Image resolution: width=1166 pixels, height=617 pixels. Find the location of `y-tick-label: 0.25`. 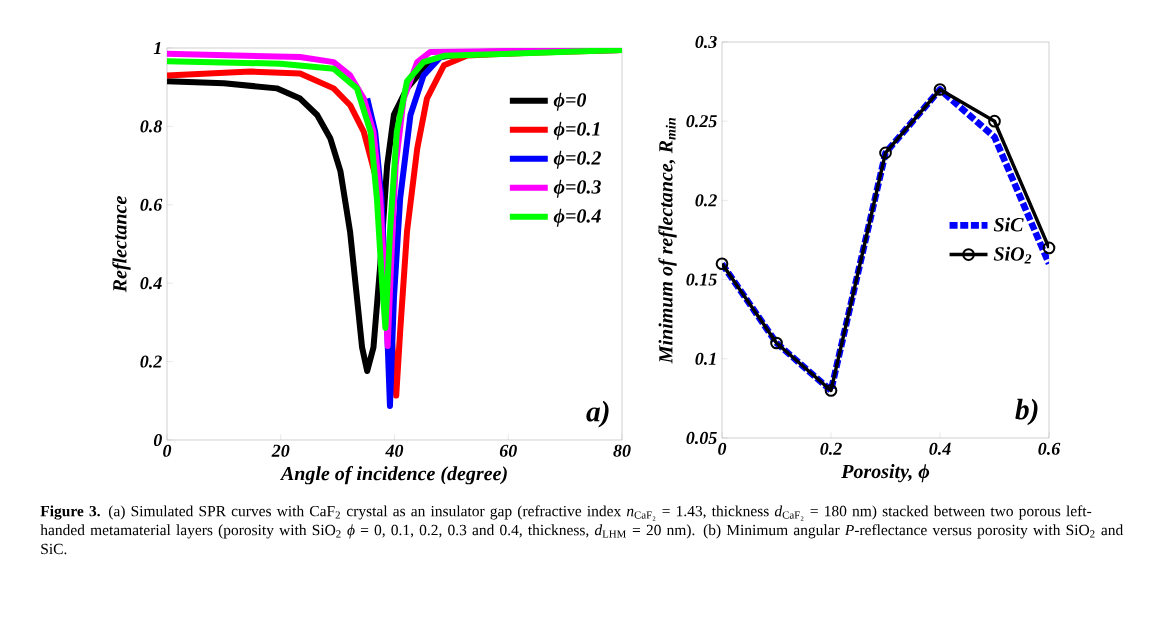

y-tick-label: 0.25 is located at coordinates (701, 121).